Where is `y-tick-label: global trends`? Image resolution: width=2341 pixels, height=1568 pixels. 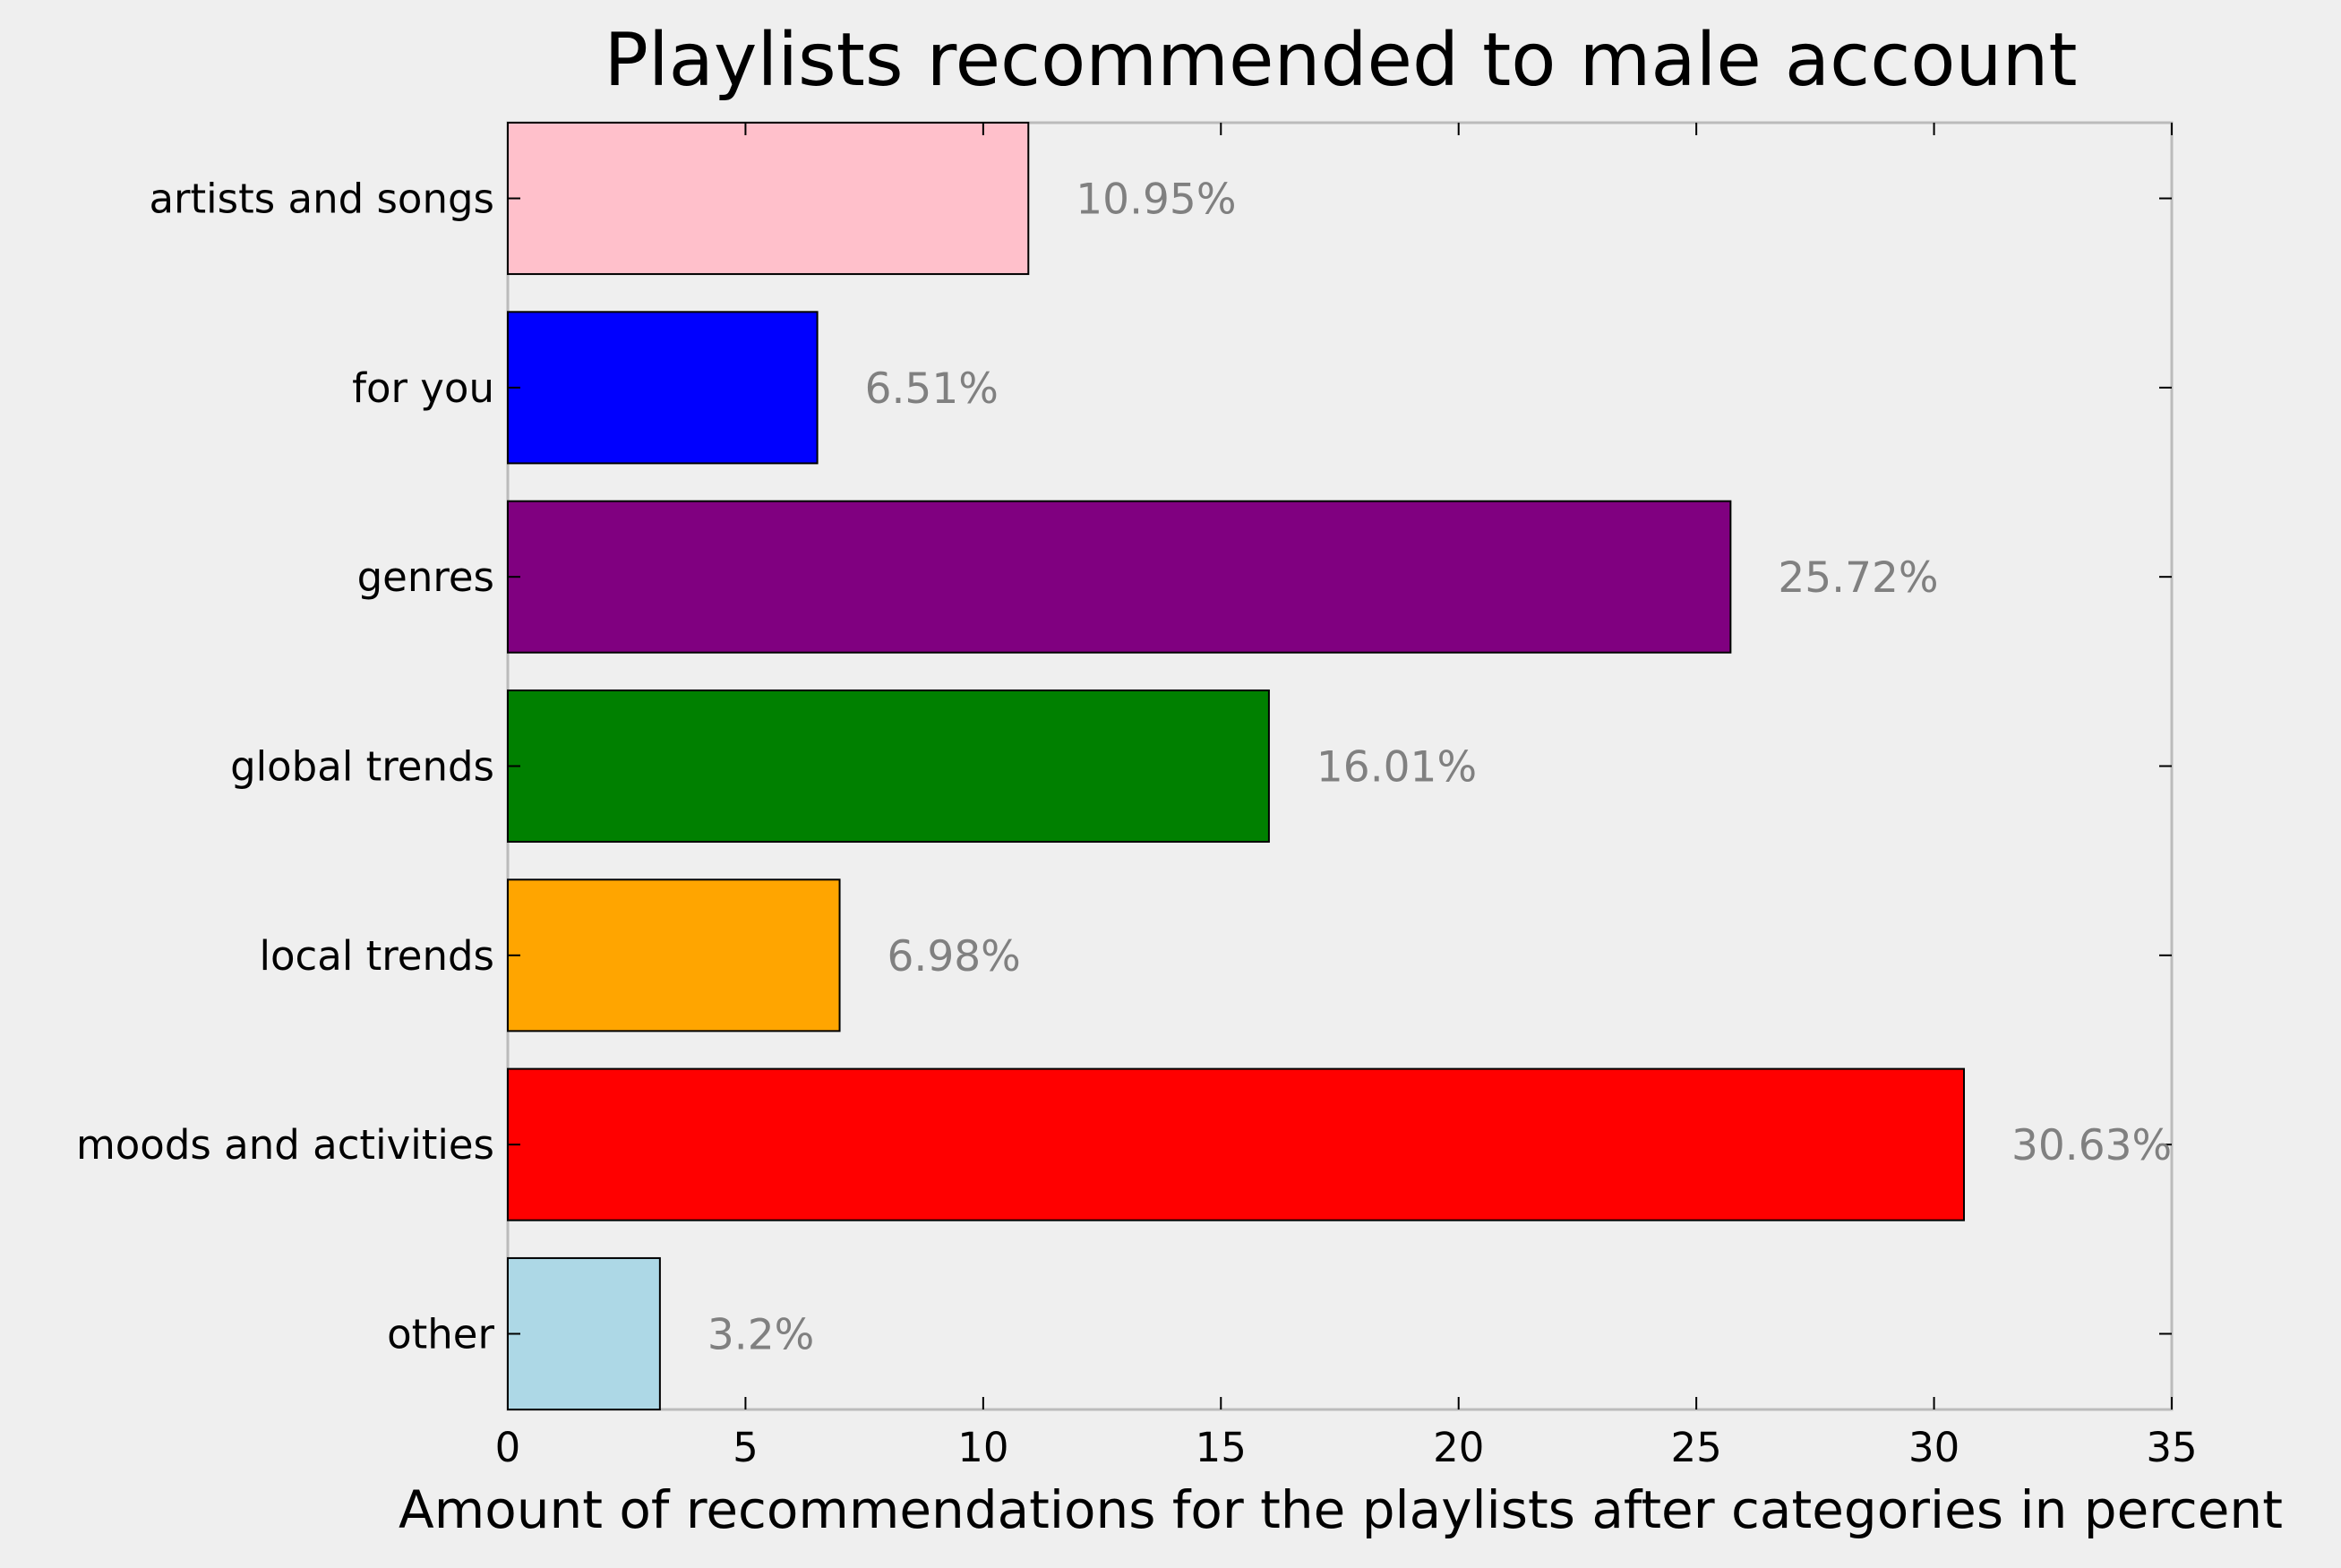
y-tick-label: global trends is located at coordinates (362, 767).